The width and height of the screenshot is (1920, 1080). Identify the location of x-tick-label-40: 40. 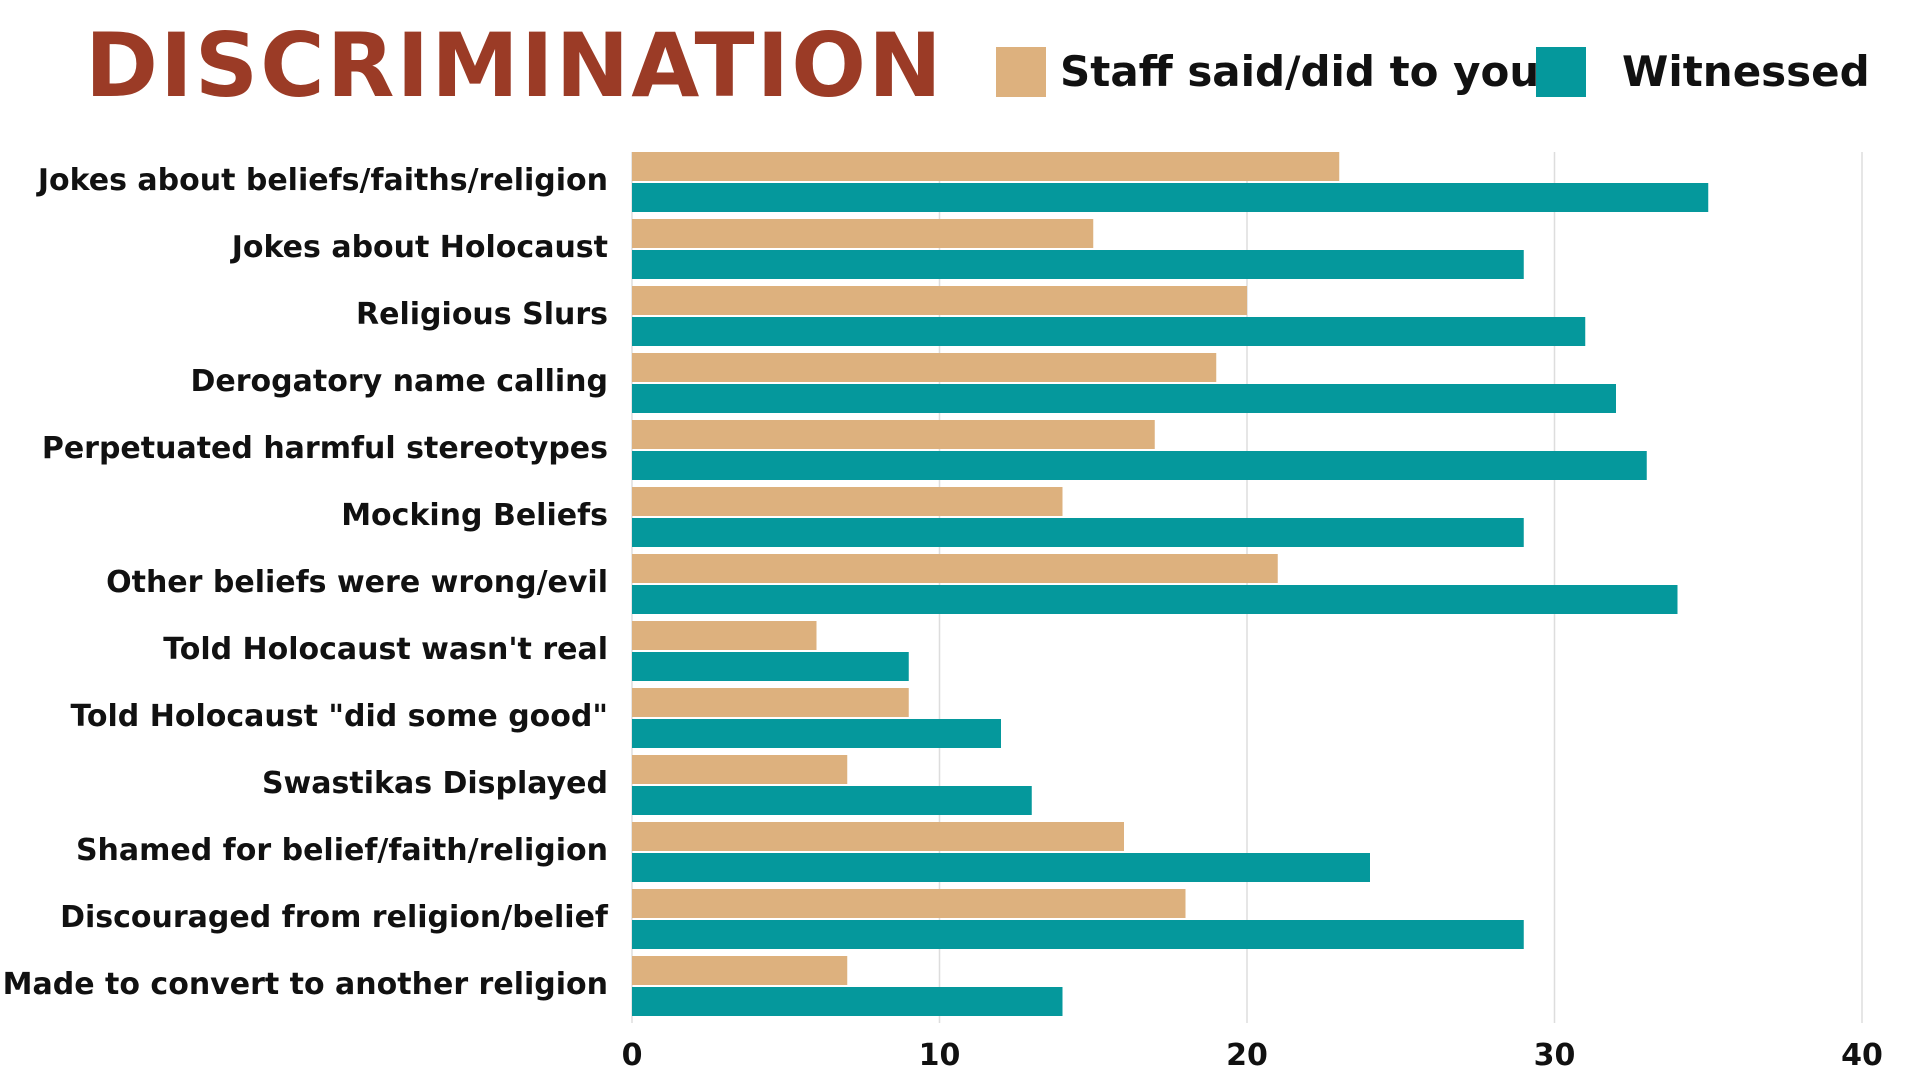
(1862, 1055).